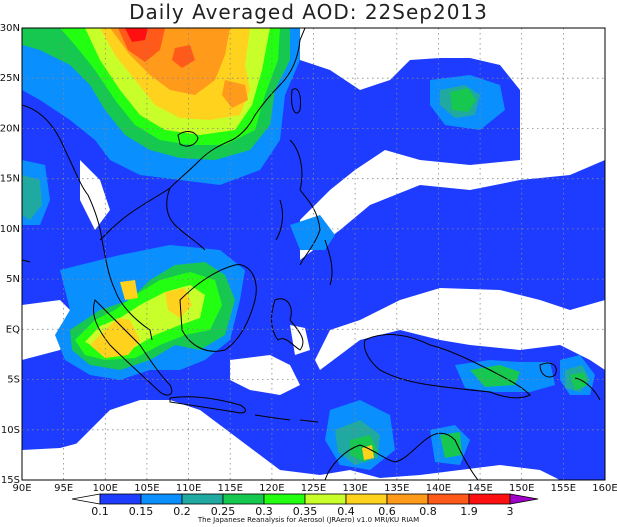 The width and height of the screenshot is (617, 527). What do you see at coordinates (563, 488) in the screenshot?
I see `lon-tick-label: 155E` at bounding box center [563, 488].